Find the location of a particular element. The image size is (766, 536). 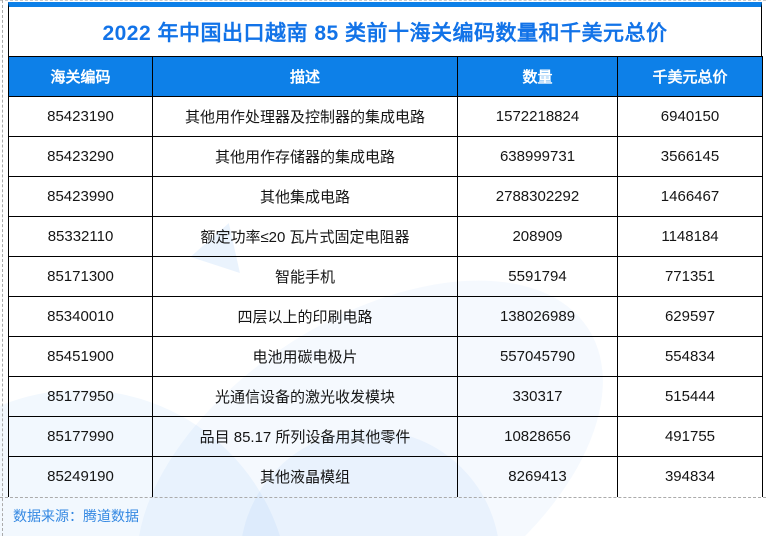

description-cell: 四层以上的印刷电路 is located at coordinates (305, 316).